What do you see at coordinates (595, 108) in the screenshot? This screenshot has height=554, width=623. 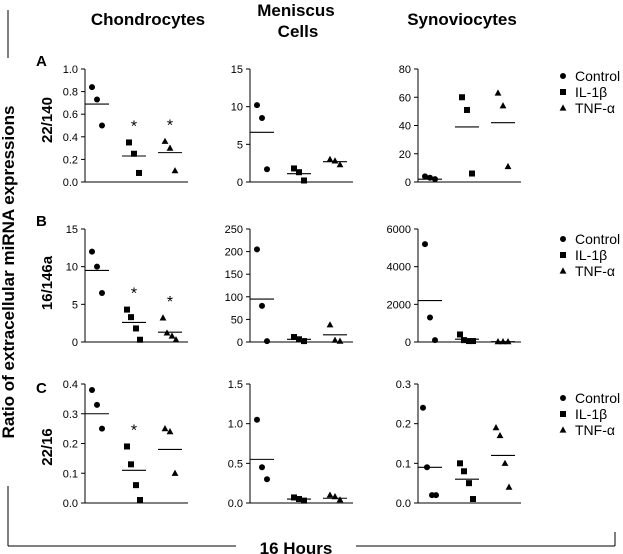 I see `legend-label: TNF-α` at bounding box center [595, 108].